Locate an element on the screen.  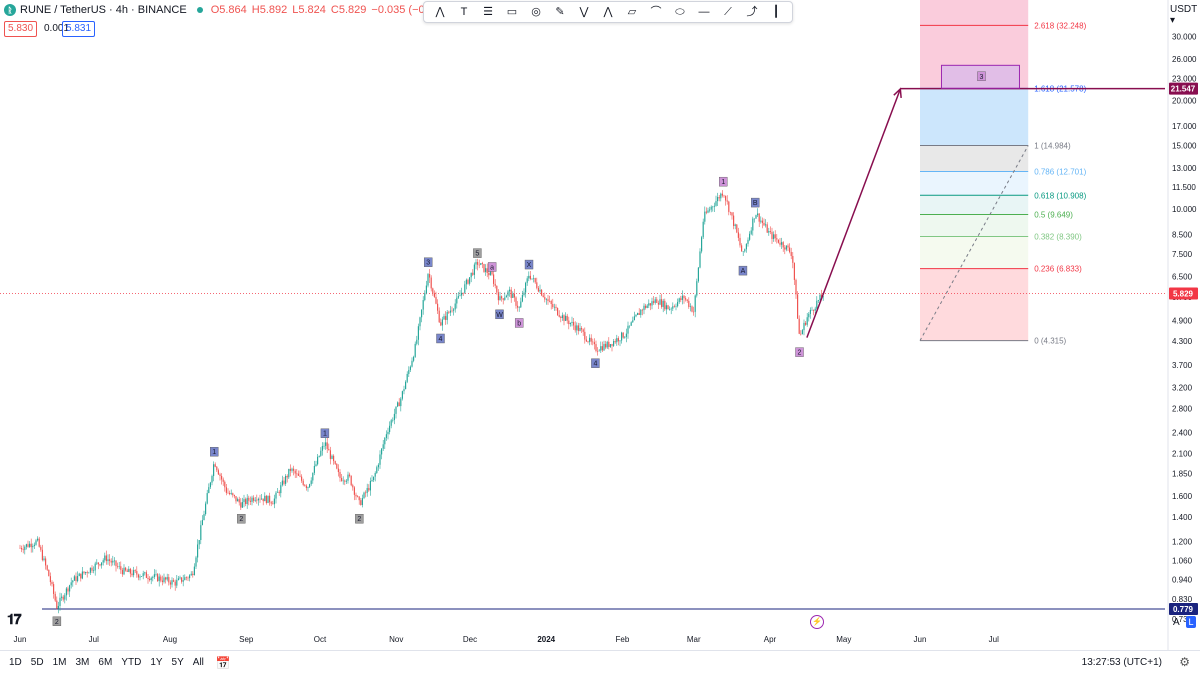
elliott-impulse-icon: ⋁ is located at coordinates (584, 12).